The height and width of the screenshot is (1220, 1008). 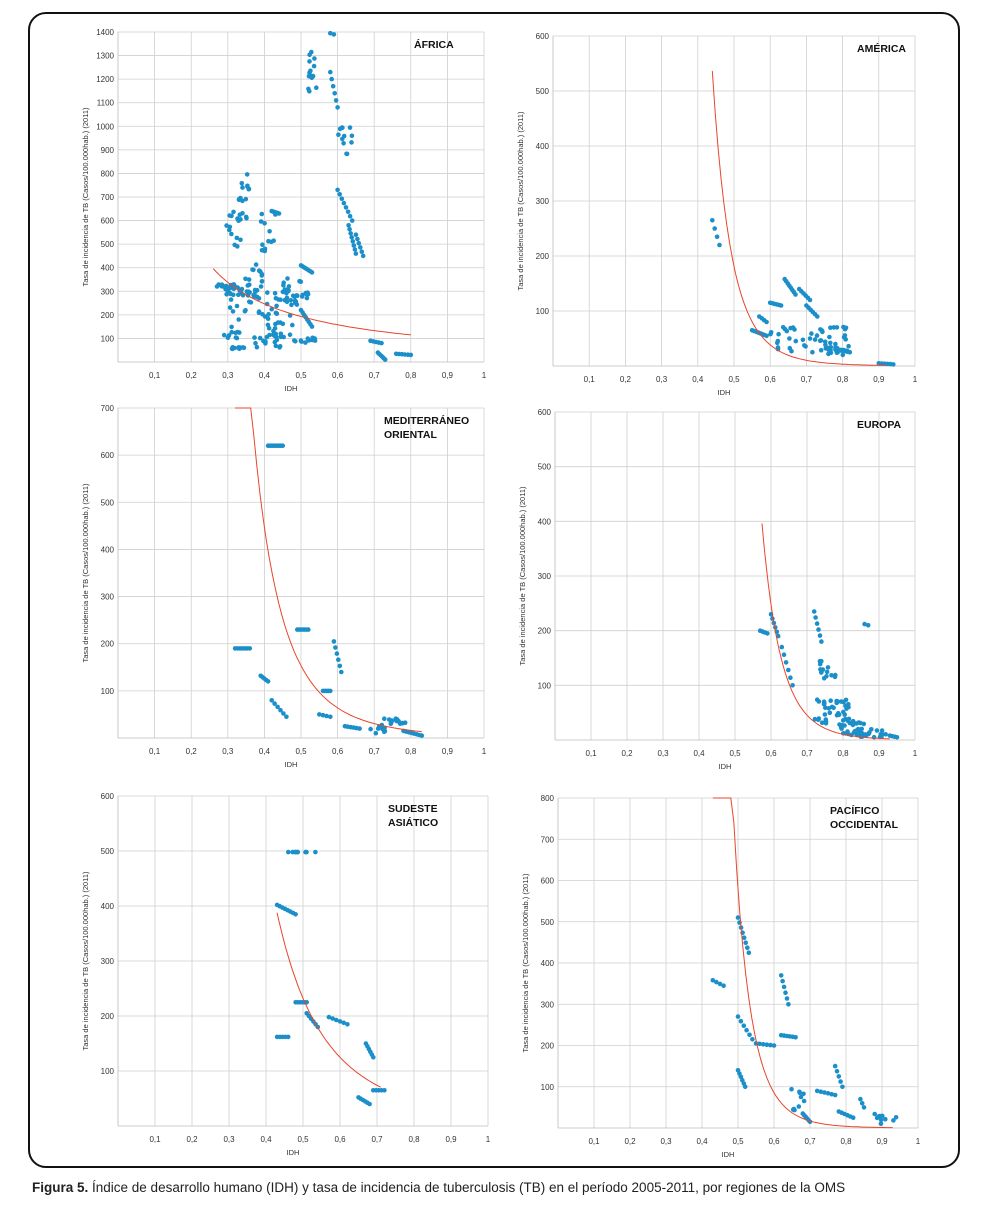 I want to click on y-tick-label: 200, so click(x=108, y=315).